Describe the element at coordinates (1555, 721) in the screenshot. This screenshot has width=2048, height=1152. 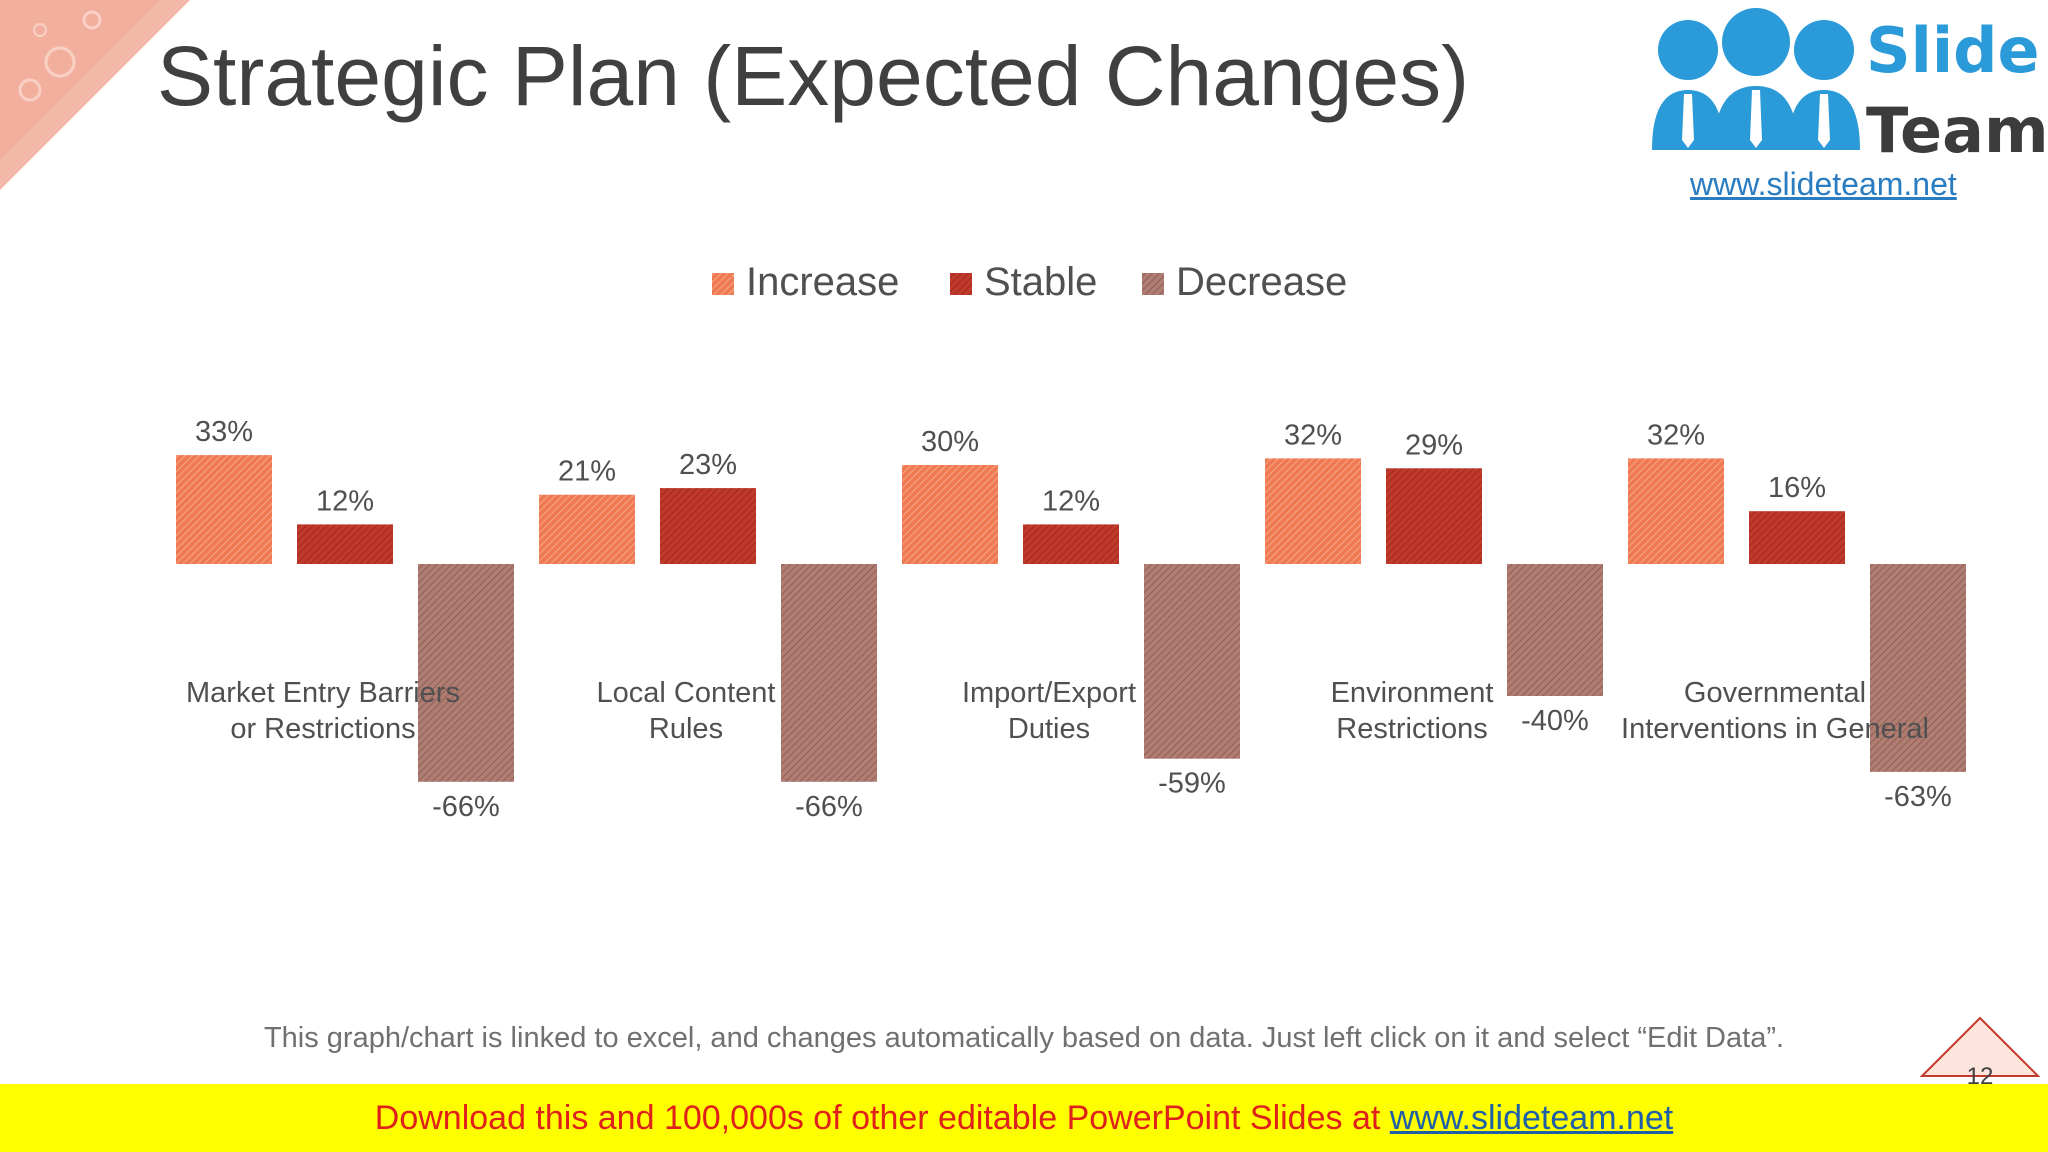
I see `data-label-decrease-3: -40%` at that location.